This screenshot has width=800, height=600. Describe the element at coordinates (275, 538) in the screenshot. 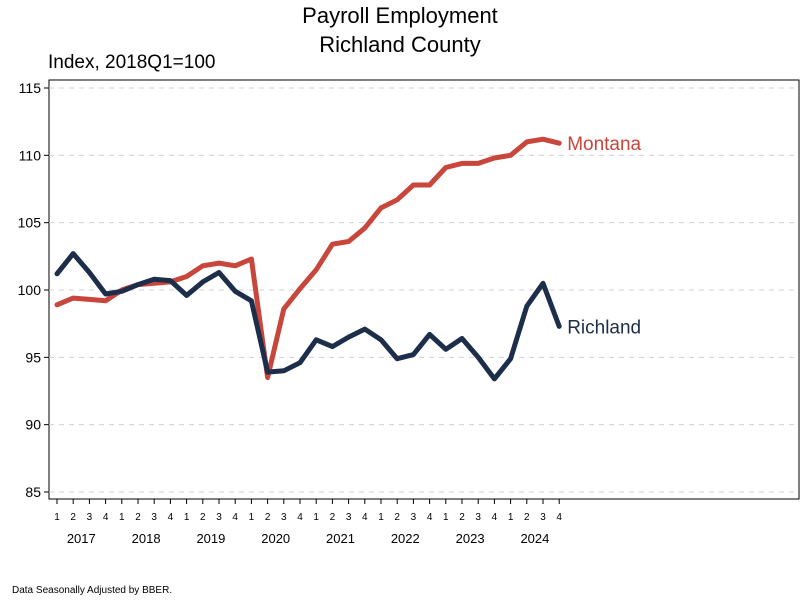

I see `x-year-label: 2020` at that location.